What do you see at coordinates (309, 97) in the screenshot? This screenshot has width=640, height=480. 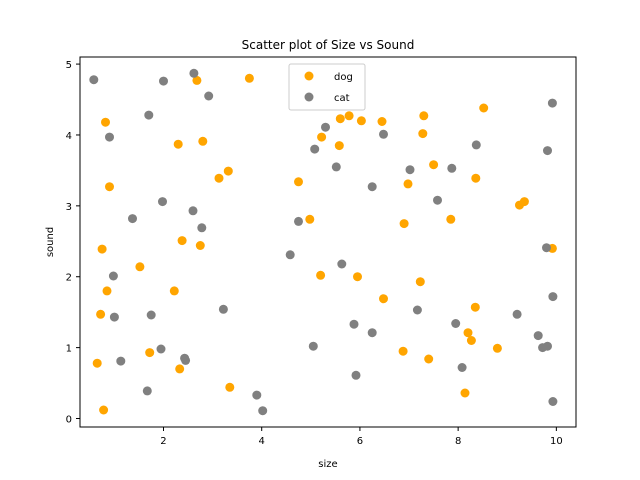 I see `legend-marker-cat` at bounding box center [309, 97].